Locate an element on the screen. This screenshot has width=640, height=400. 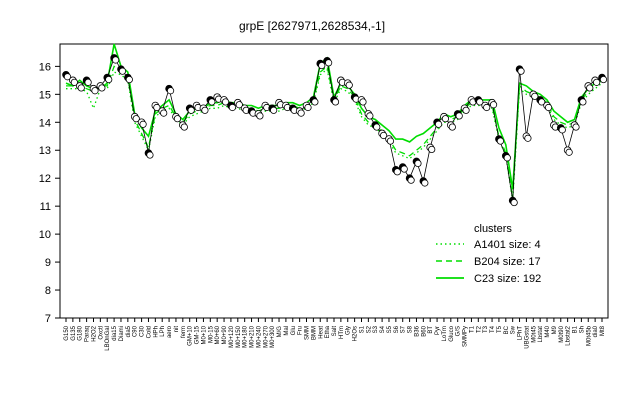
x-tick-label: H2O2 is located at coordinates (94, 333).